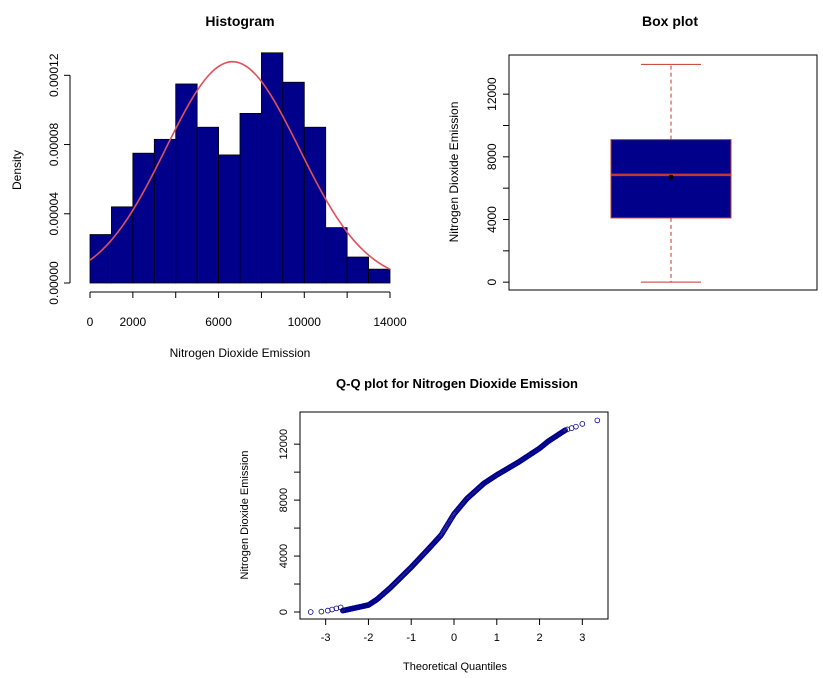 This screenshot has height=678, width=823. What do you see at coordinates (58, 179) in the screenshot?
I see `histogram-y-ticks: 0.00000 0.00004 0.00008 0.00012` at bounding box center [58, 179].